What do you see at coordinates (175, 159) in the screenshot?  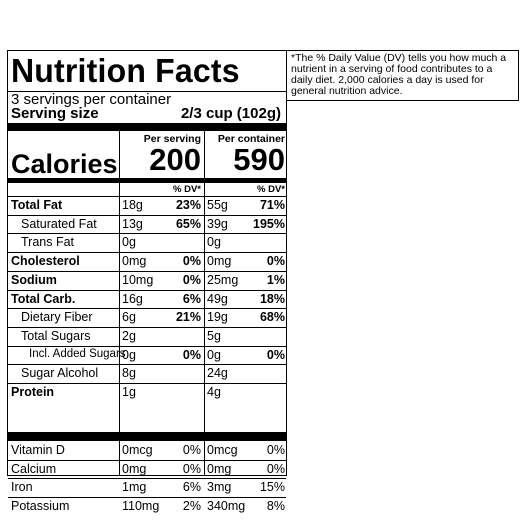 I see `calories-per-serving: 200` at bounding box center [175, 159].